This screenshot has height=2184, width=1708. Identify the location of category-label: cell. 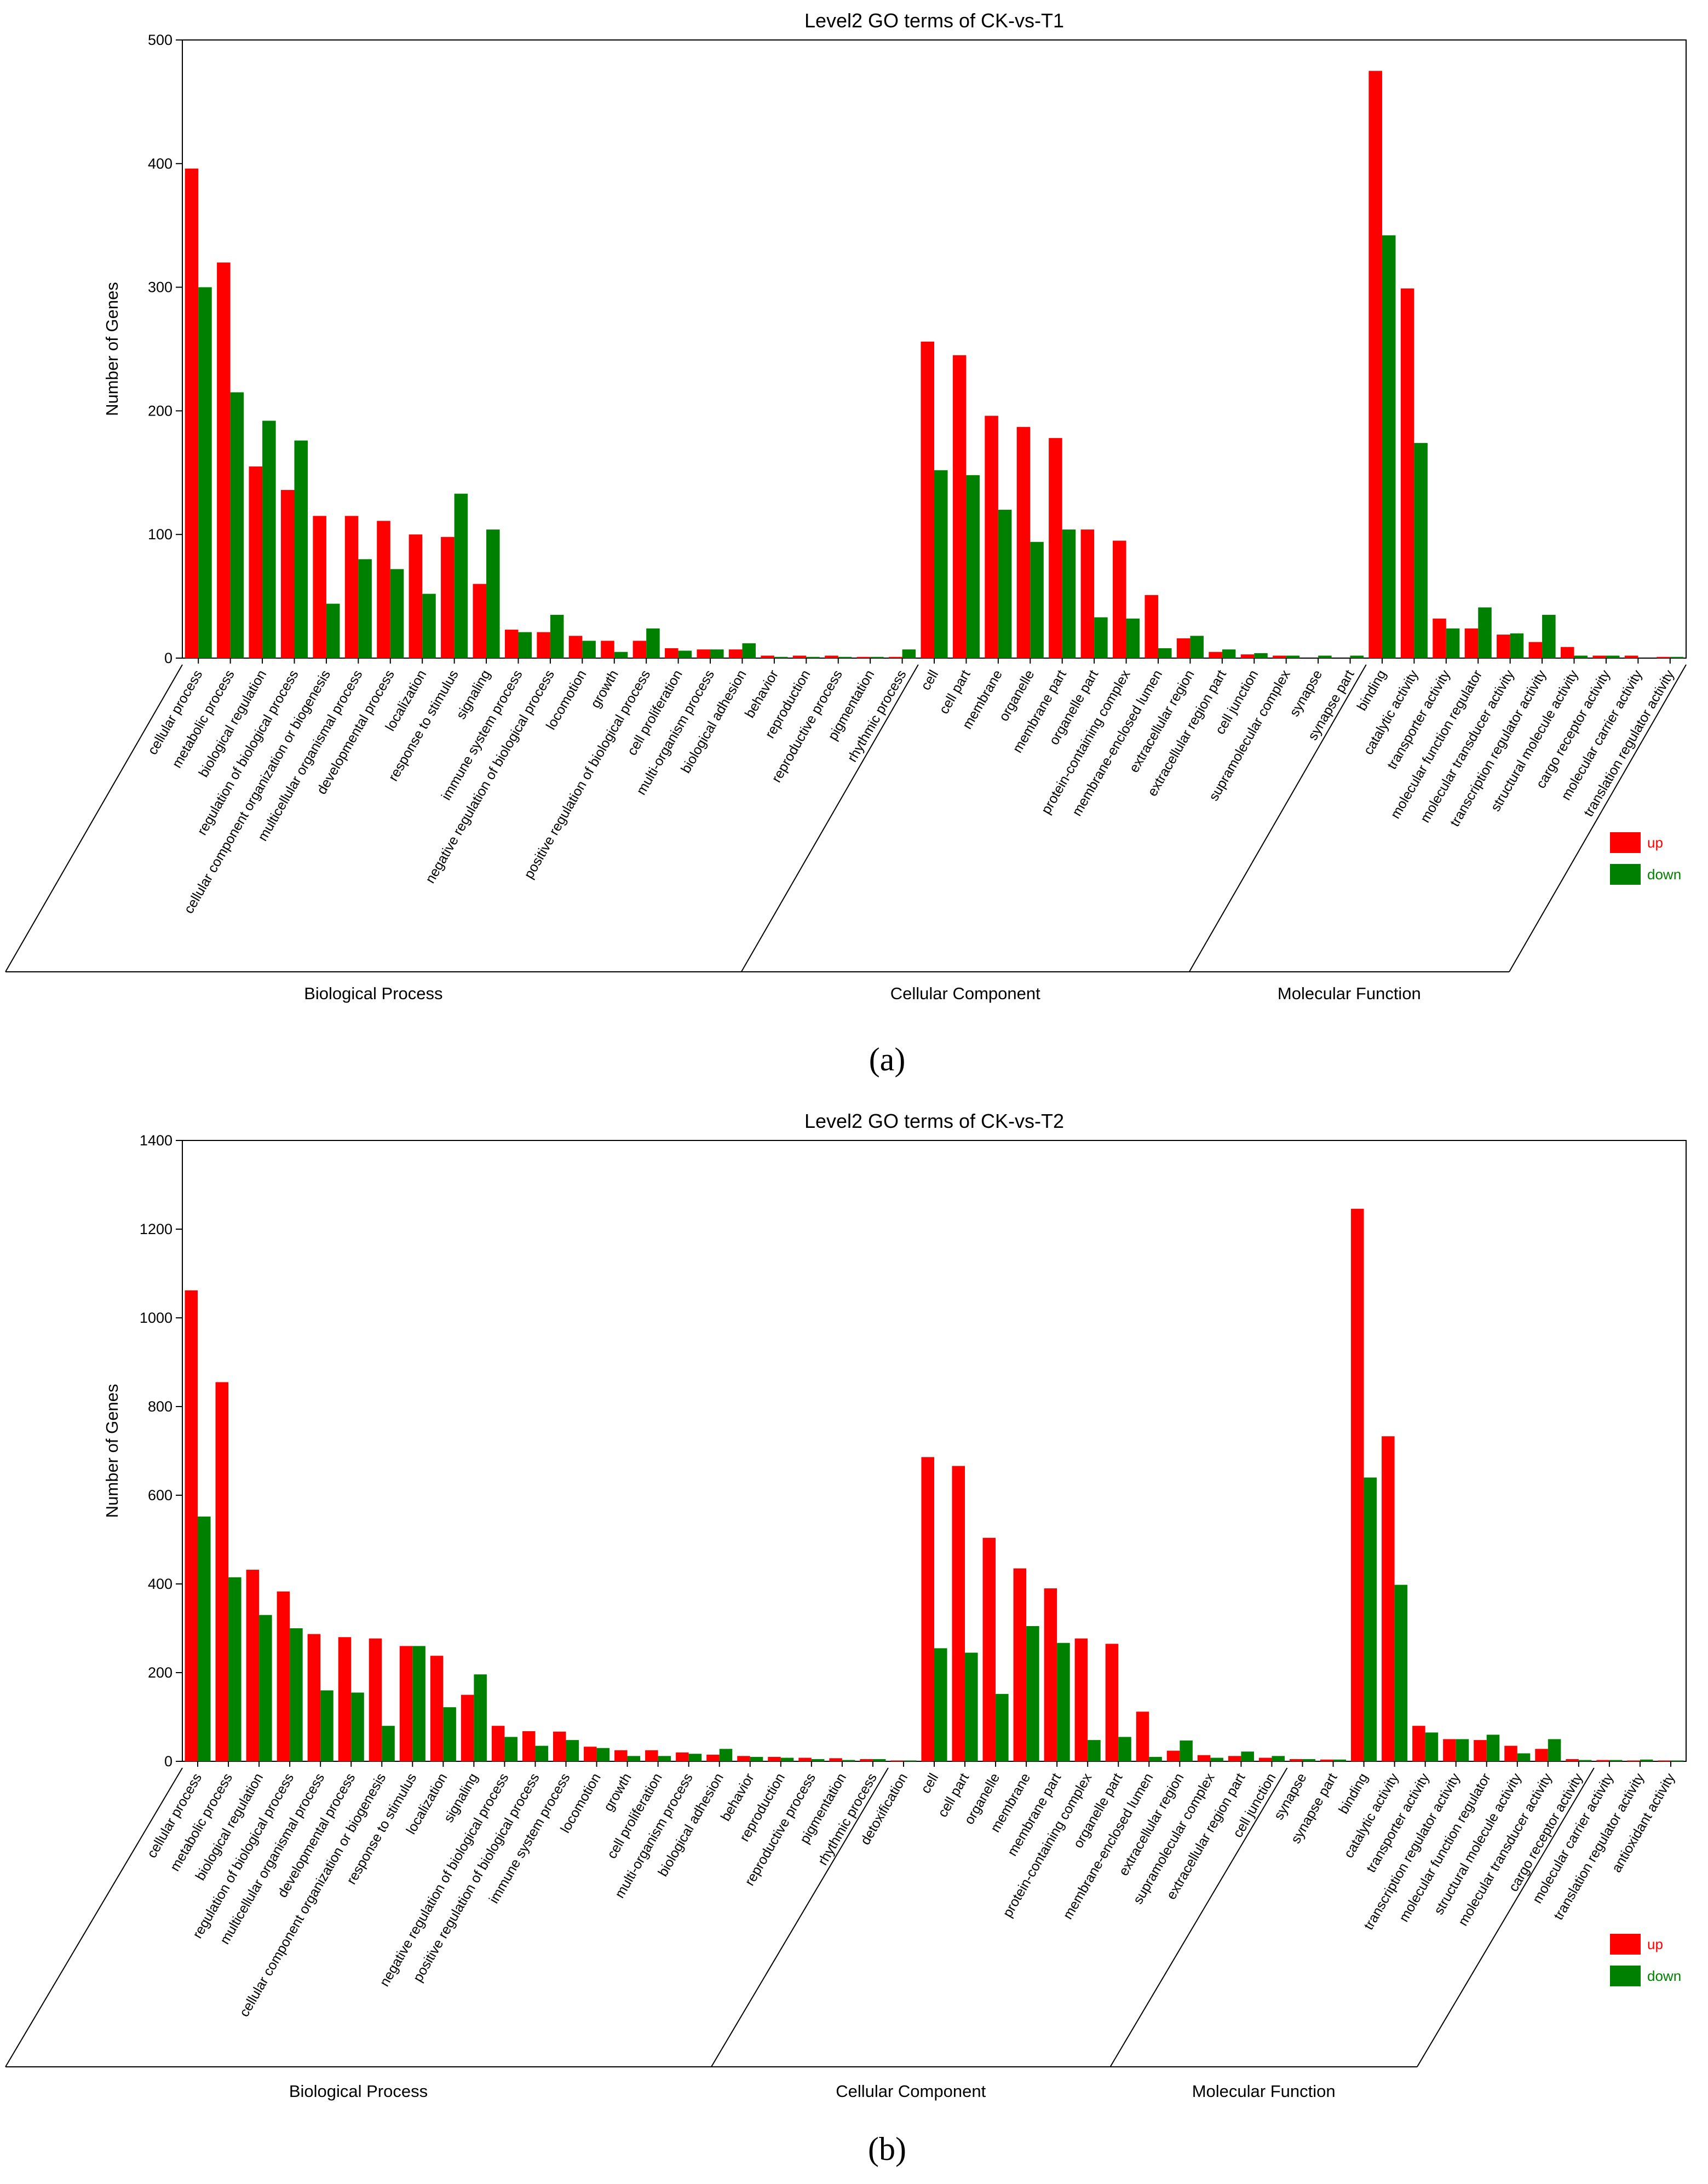
(929, 1783).